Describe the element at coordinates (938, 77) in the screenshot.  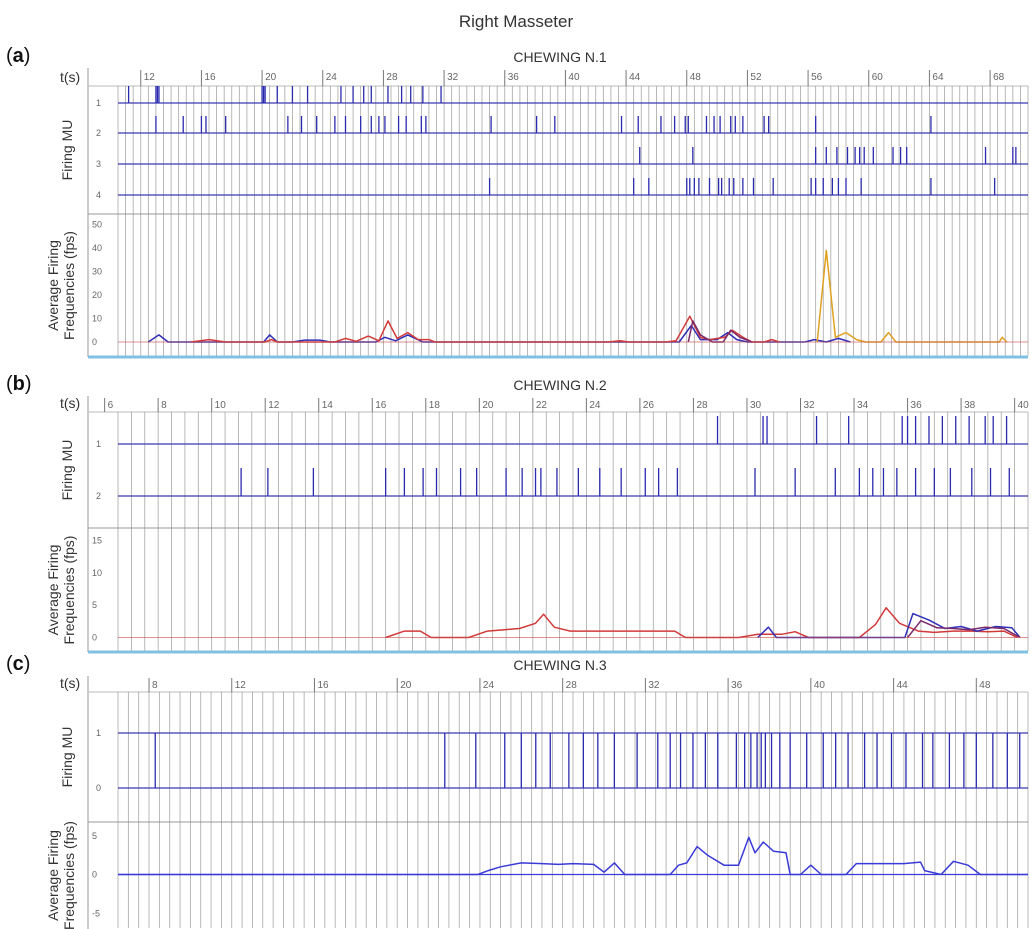
I see `time-tick-label: 64` at that location.